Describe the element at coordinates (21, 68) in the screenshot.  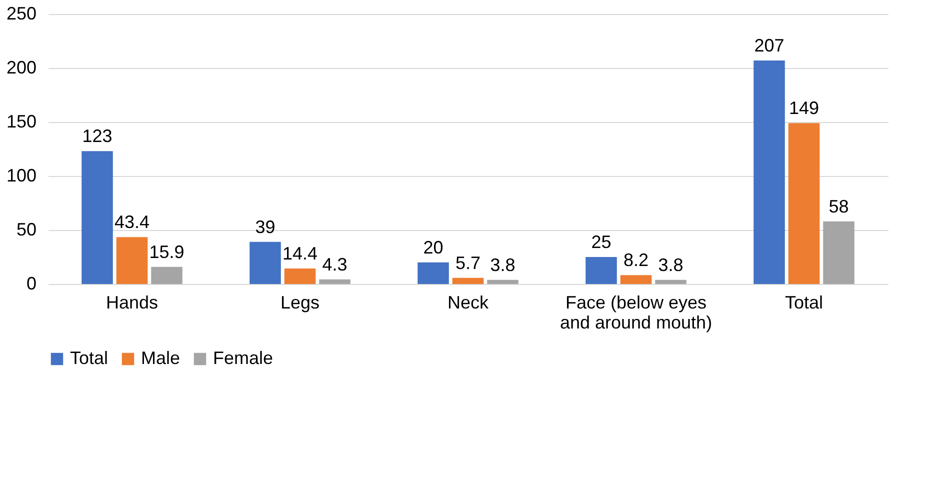
I see `y-tick-label: 200` at that location.